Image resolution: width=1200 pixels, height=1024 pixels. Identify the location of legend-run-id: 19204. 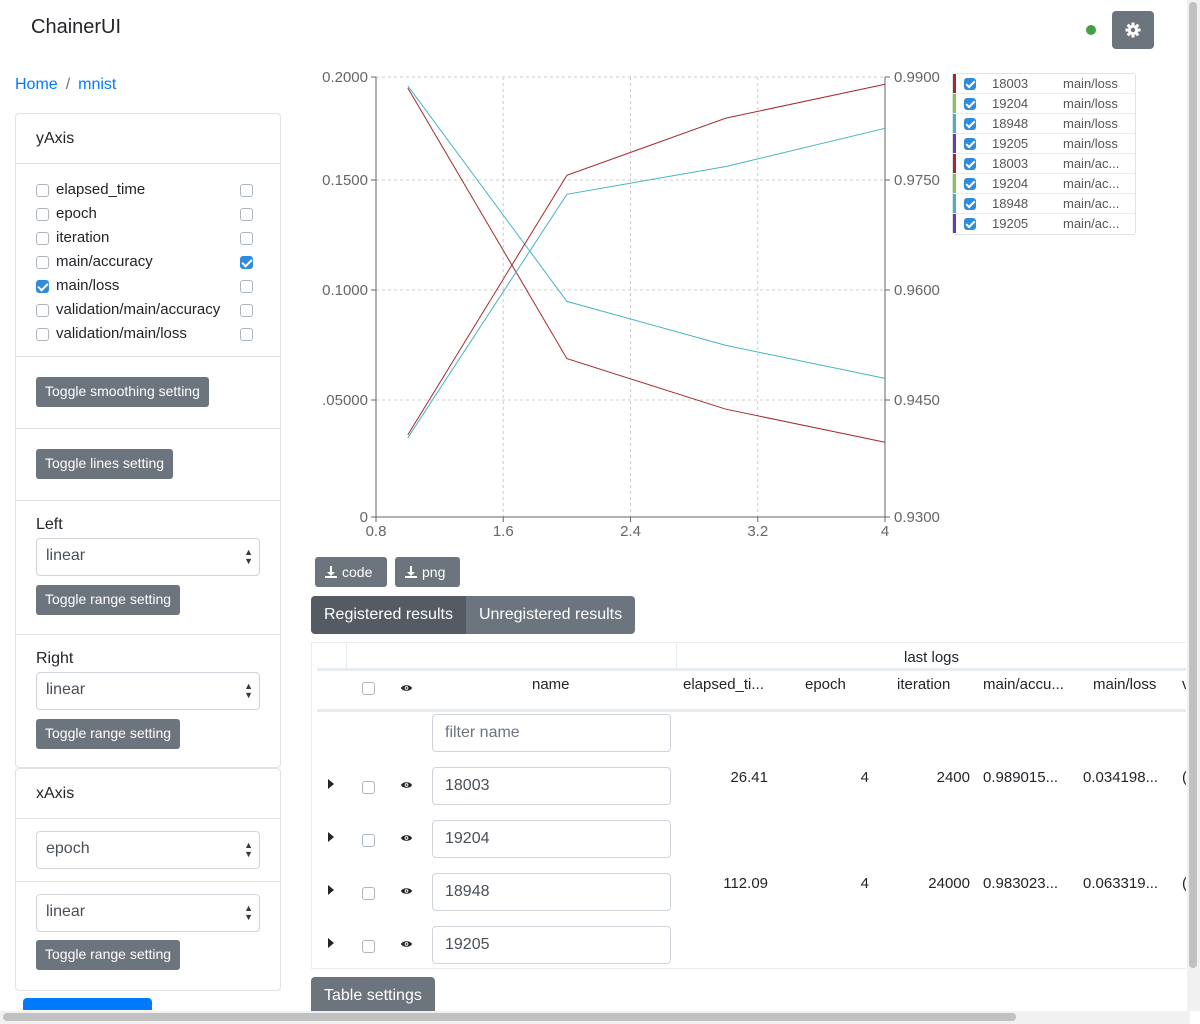
(1010, 183).